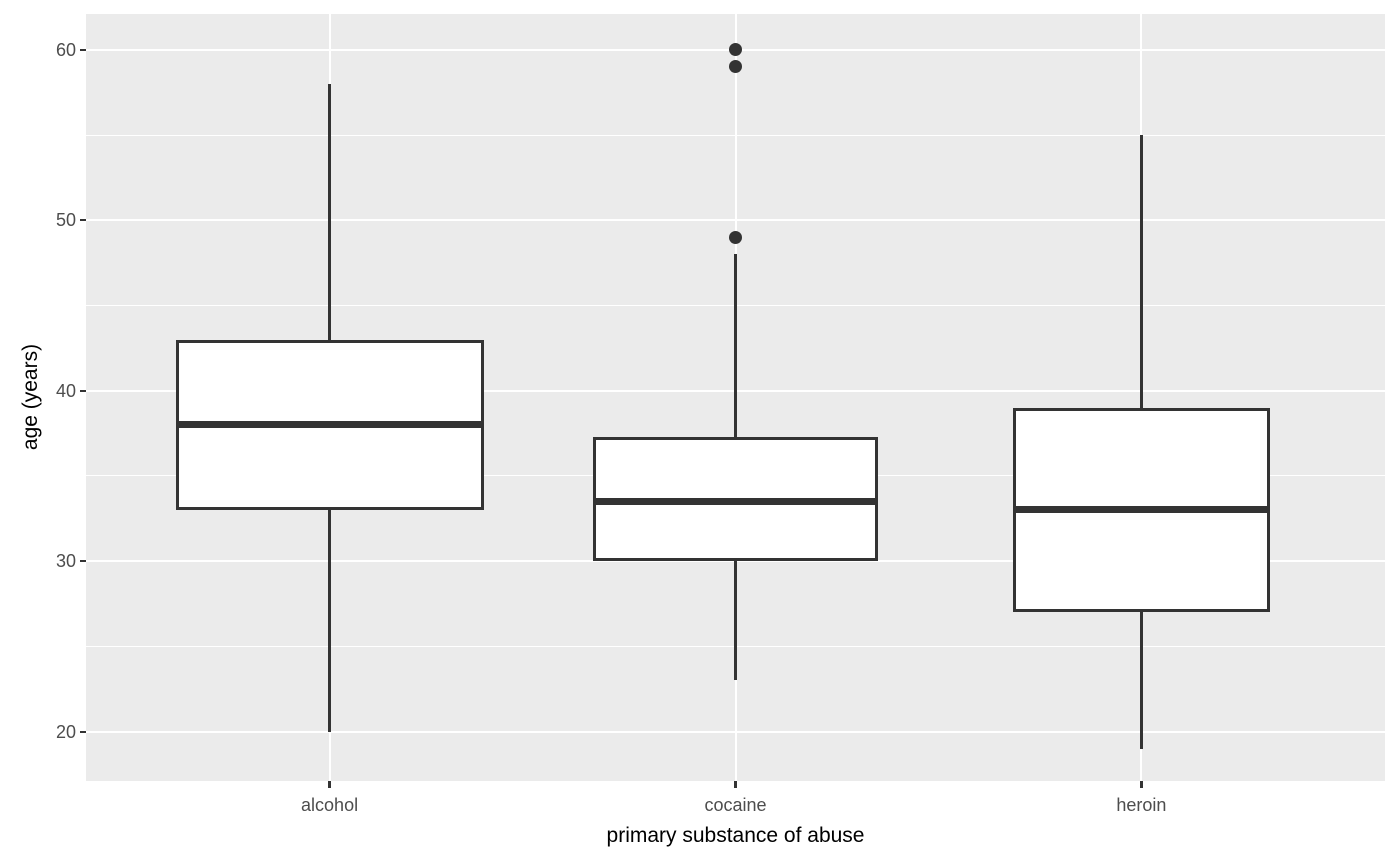 The image size is (1400, 866). Describe the element at coordinates (735, 345) in the screenshot. I see `upper-whisker-cocaine` at that location.